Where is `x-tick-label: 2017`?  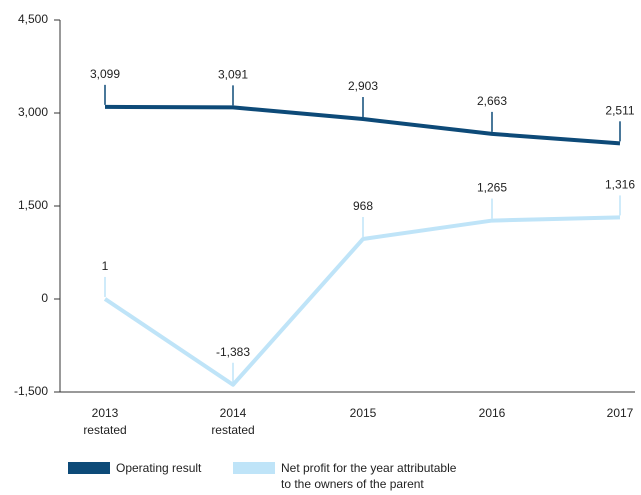
x-tick-label: 2017 is located at coordinates (620, 413).